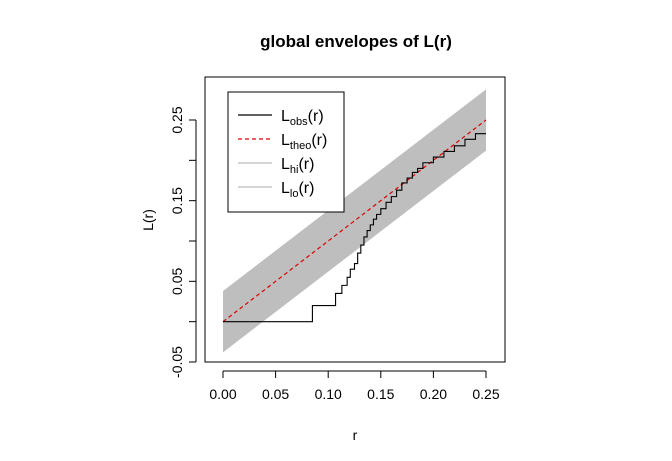 The height and width of the screenshot is (461, 672). Describe the element at coordinates (177, 362) in the screenshot. I see `y-tick-label: -0.05` at that location.